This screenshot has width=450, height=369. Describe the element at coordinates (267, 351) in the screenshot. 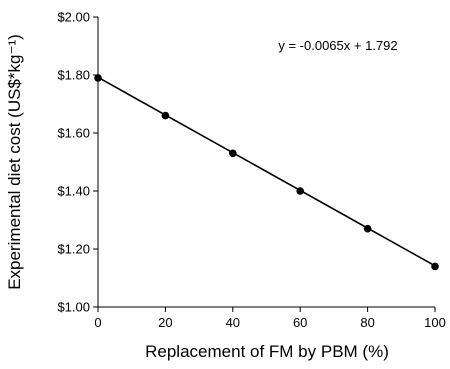

I see `x-axis-title: Replacement of FM by PBM (%)` at that location.